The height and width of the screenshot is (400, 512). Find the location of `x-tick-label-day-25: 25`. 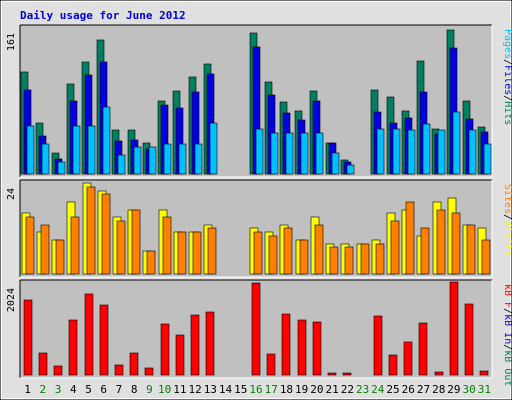

x-tick-label-day-25: 25 is located at coordinates (392, 389).